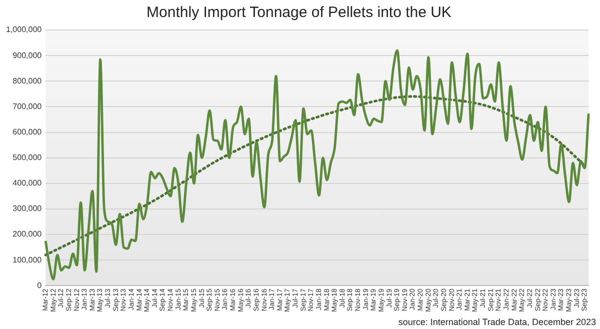  I want to click on y-tick-label: 0, so click(39, 285).